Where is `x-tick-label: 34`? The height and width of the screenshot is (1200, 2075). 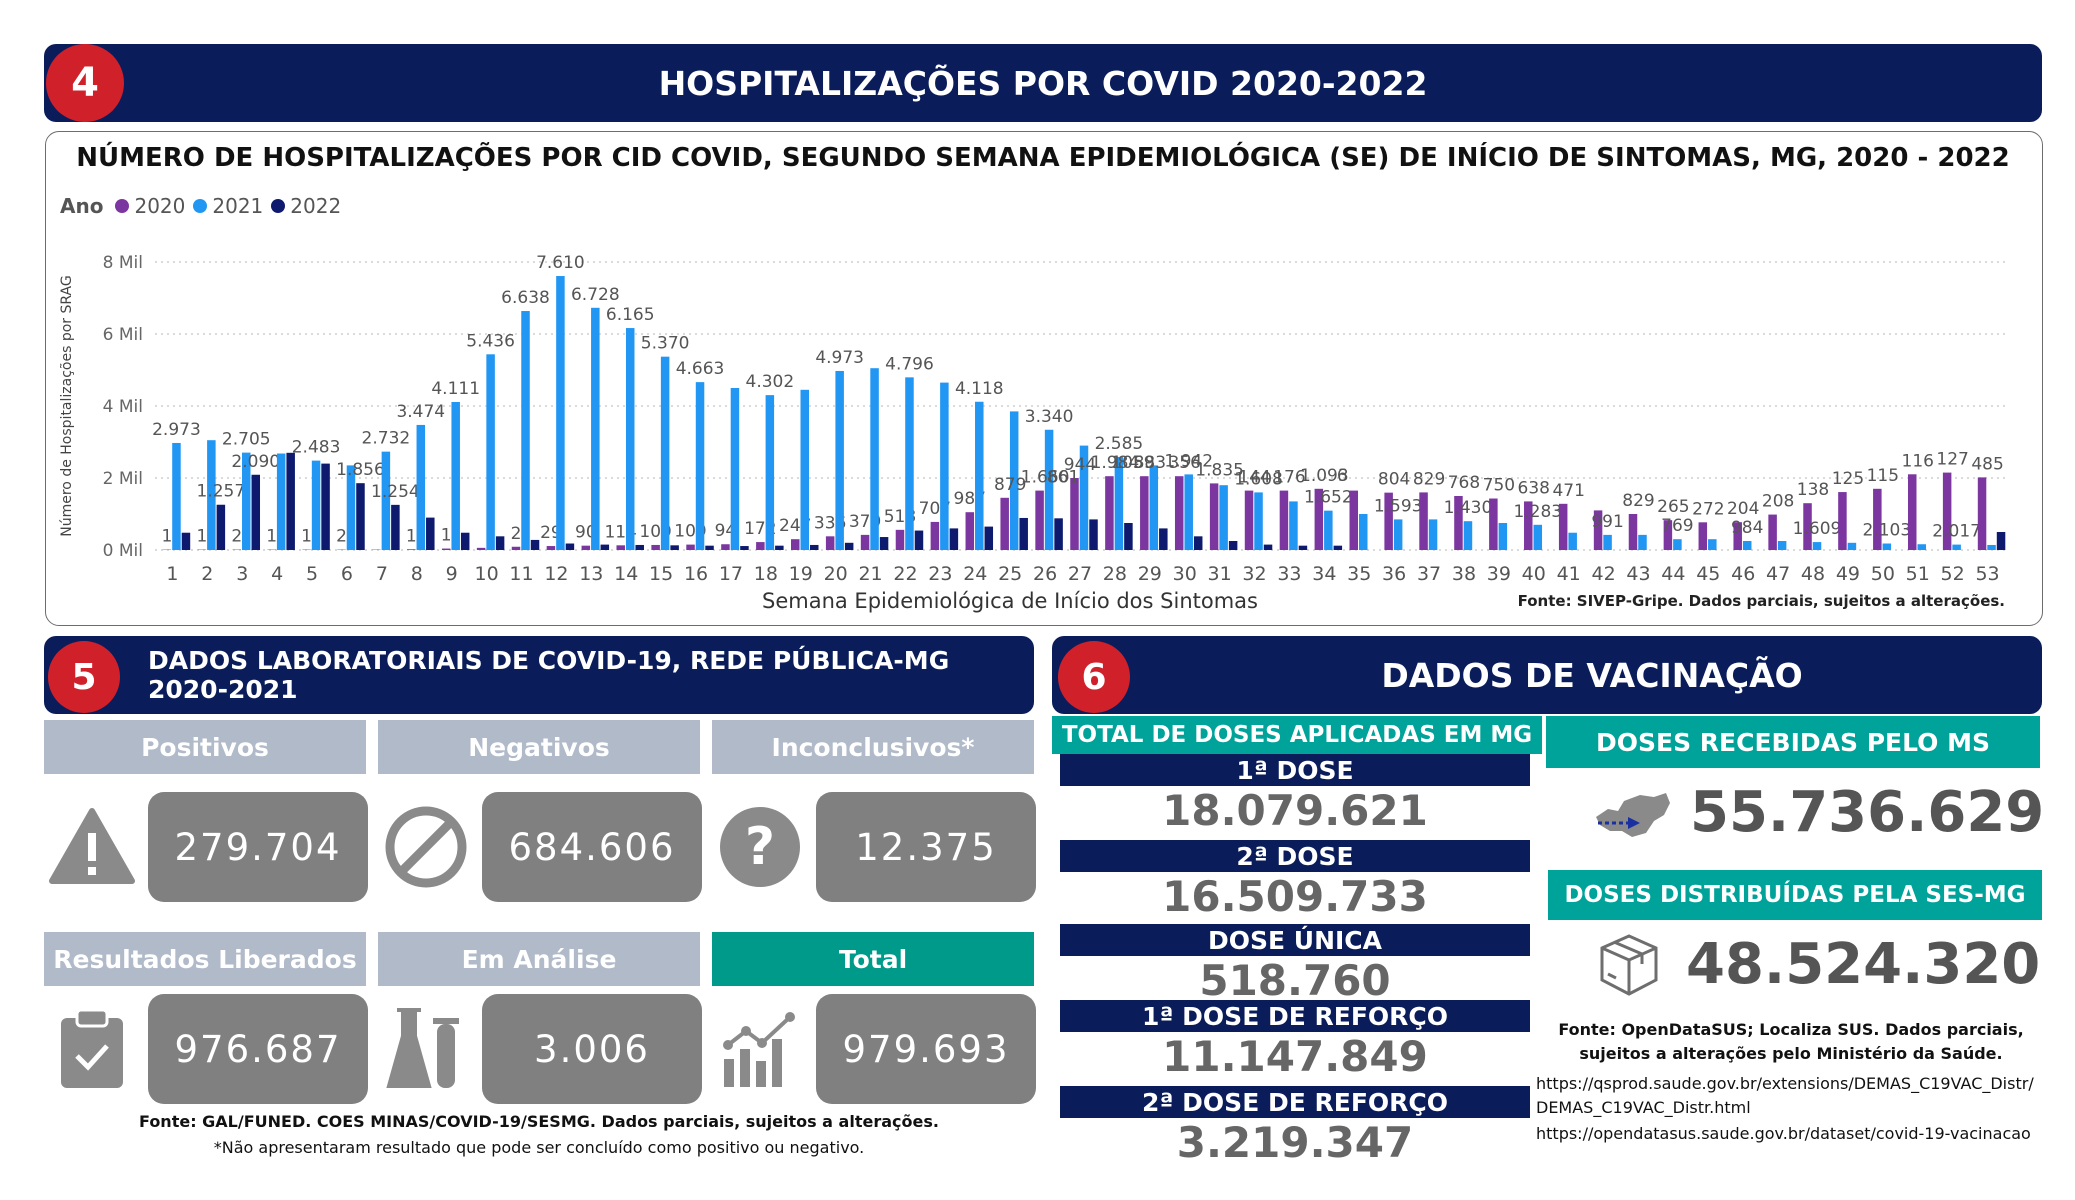
x-tick-label: 34 is located at coordinates (1324, 574).